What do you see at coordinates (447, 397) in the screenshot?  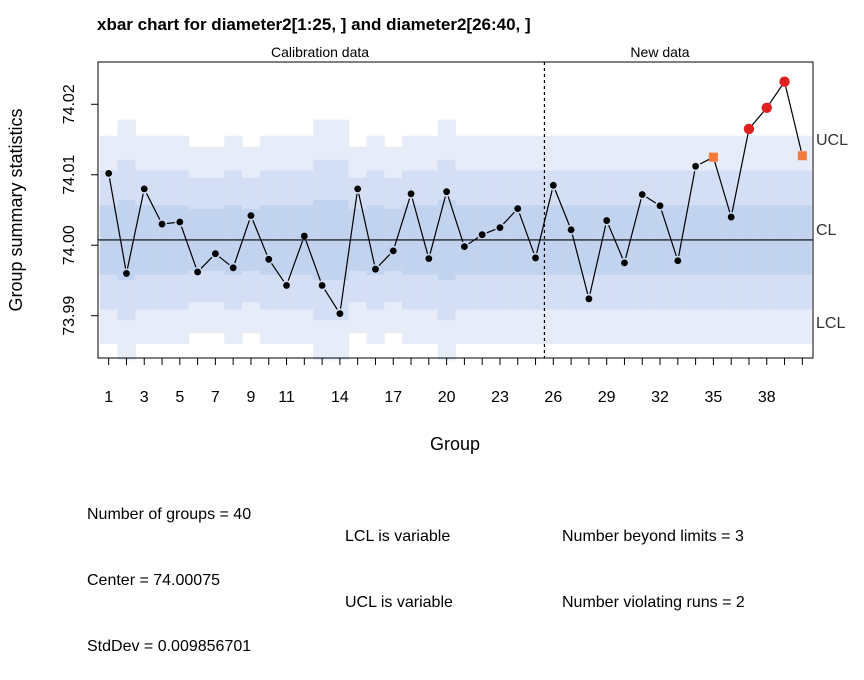 I see `x-tick-label: 20` at bounding box center [447, 397].